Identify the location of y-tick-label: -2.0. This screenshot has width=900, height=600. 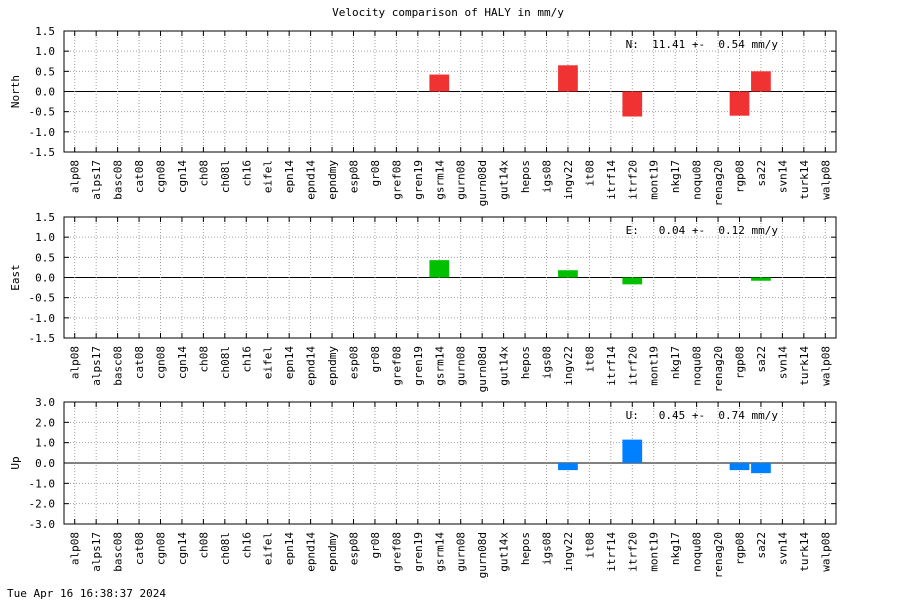
(42, 504).